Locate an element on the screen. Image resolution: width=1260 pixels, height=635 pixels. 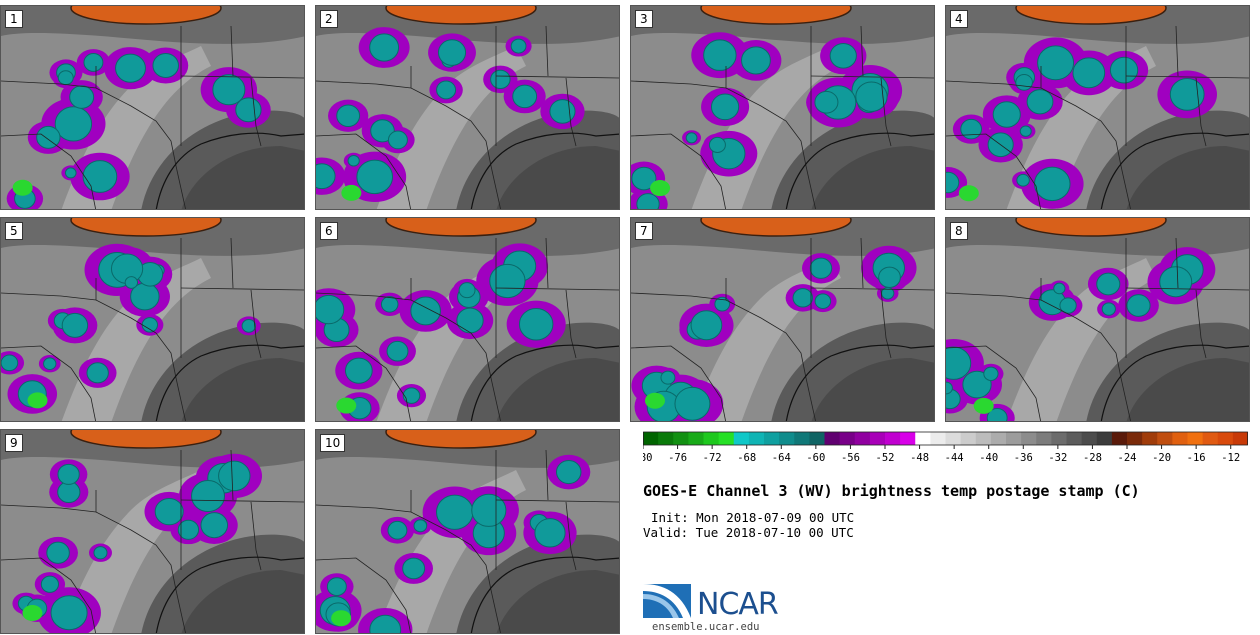
stamp-panel-3: 3 is located at coordinates (782, 107).